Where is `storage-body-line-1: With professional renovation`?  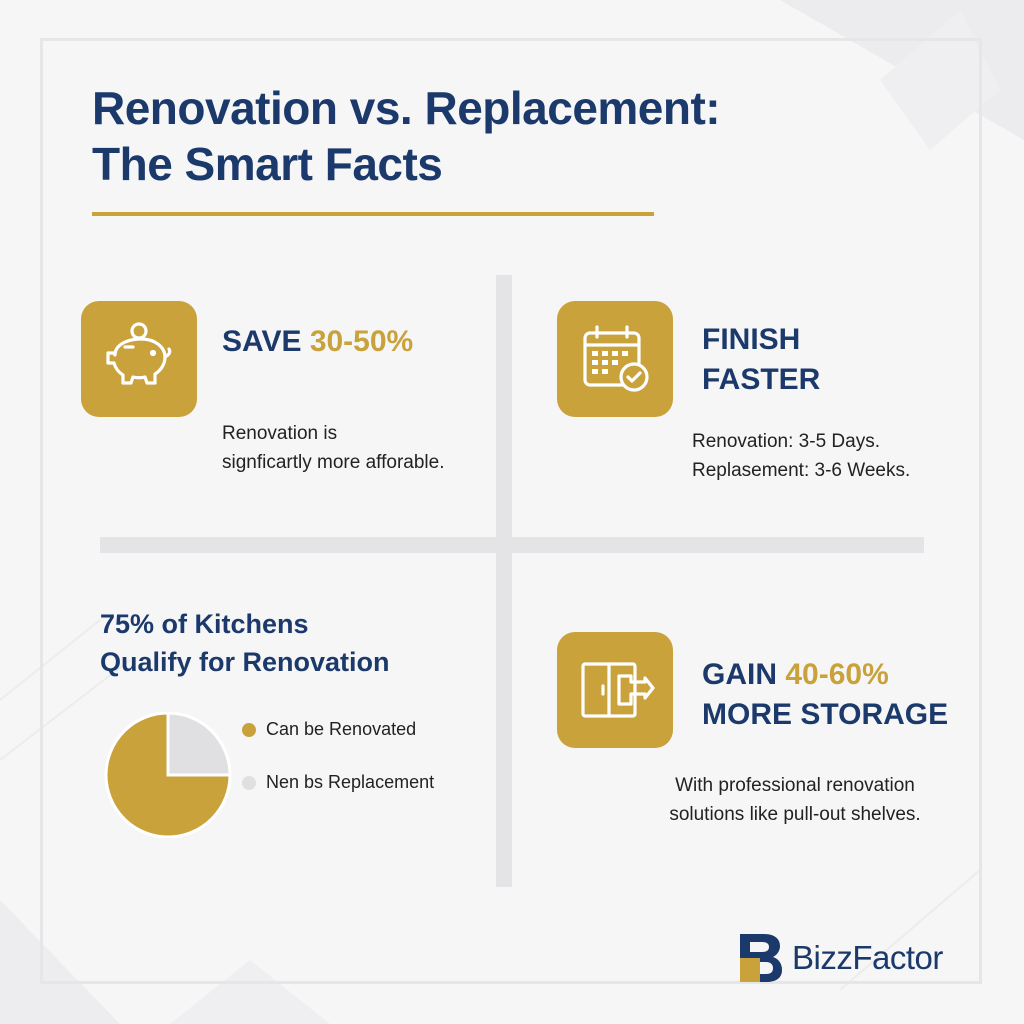
storage-body-line-1: With professional renovation is located at coordinates (795, 785).